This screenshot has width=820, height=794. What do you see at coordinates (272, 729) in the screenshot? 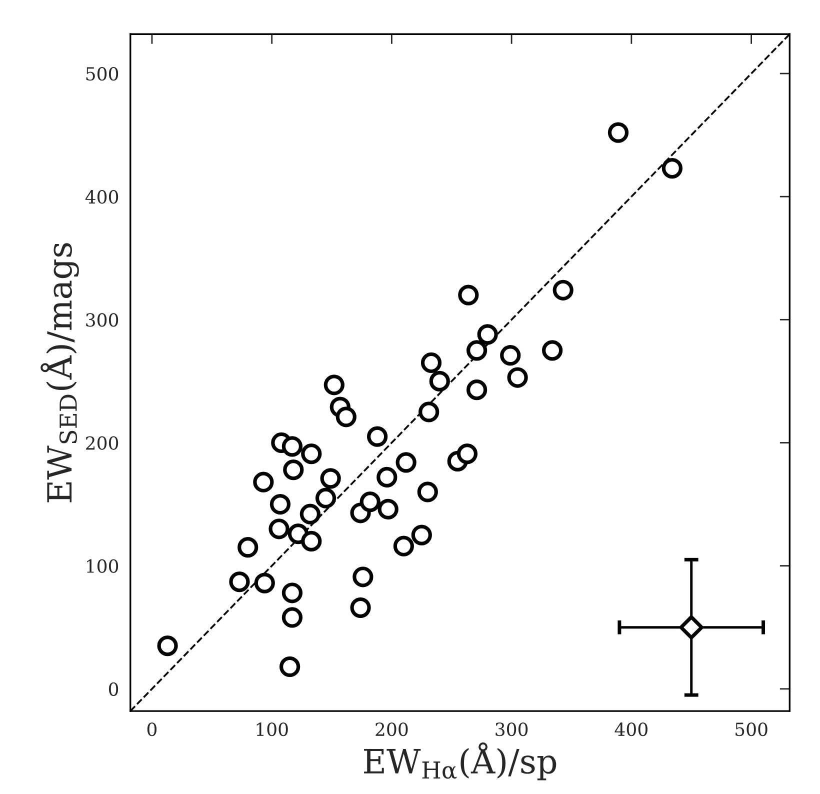
I see `x-tick-label: 100` at bounding box center [272, 729].